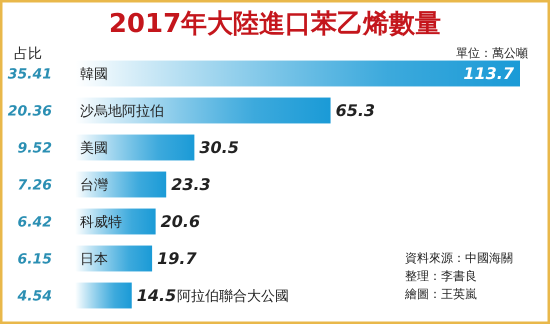 This screenshot has width=550, height=324. I want to click on y-tick-label: 台灣, so click(94, 185).